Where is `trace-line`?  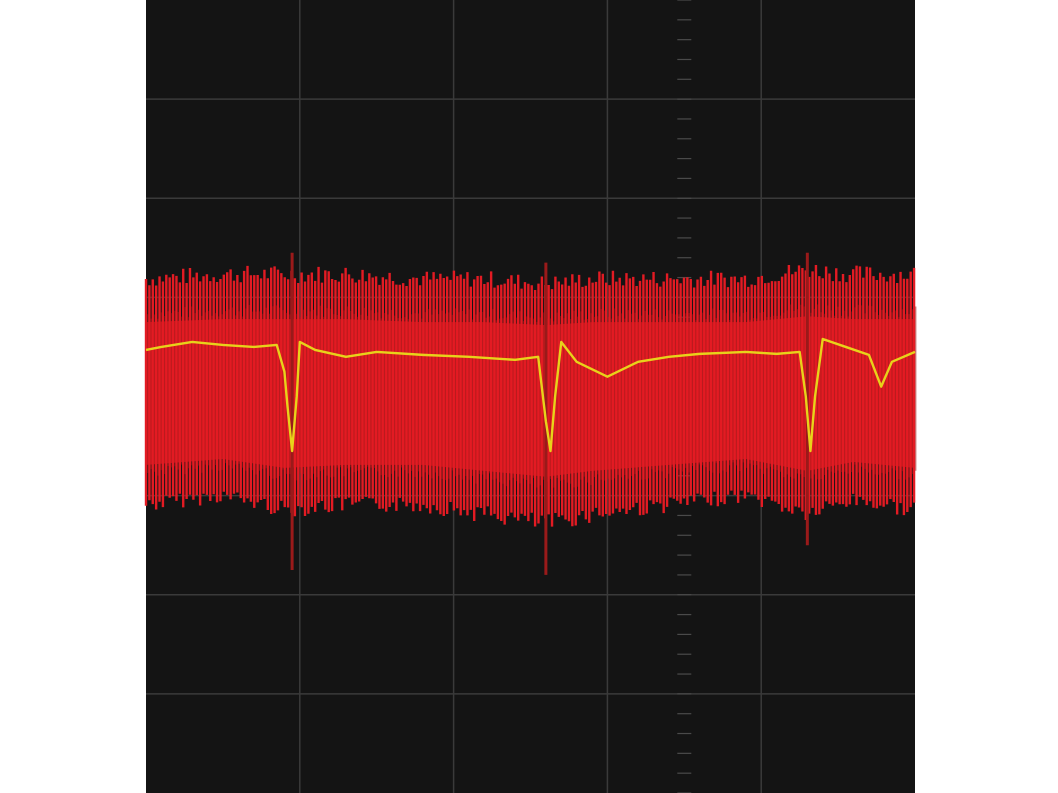
trace-line is located at coordinates (530, 395).